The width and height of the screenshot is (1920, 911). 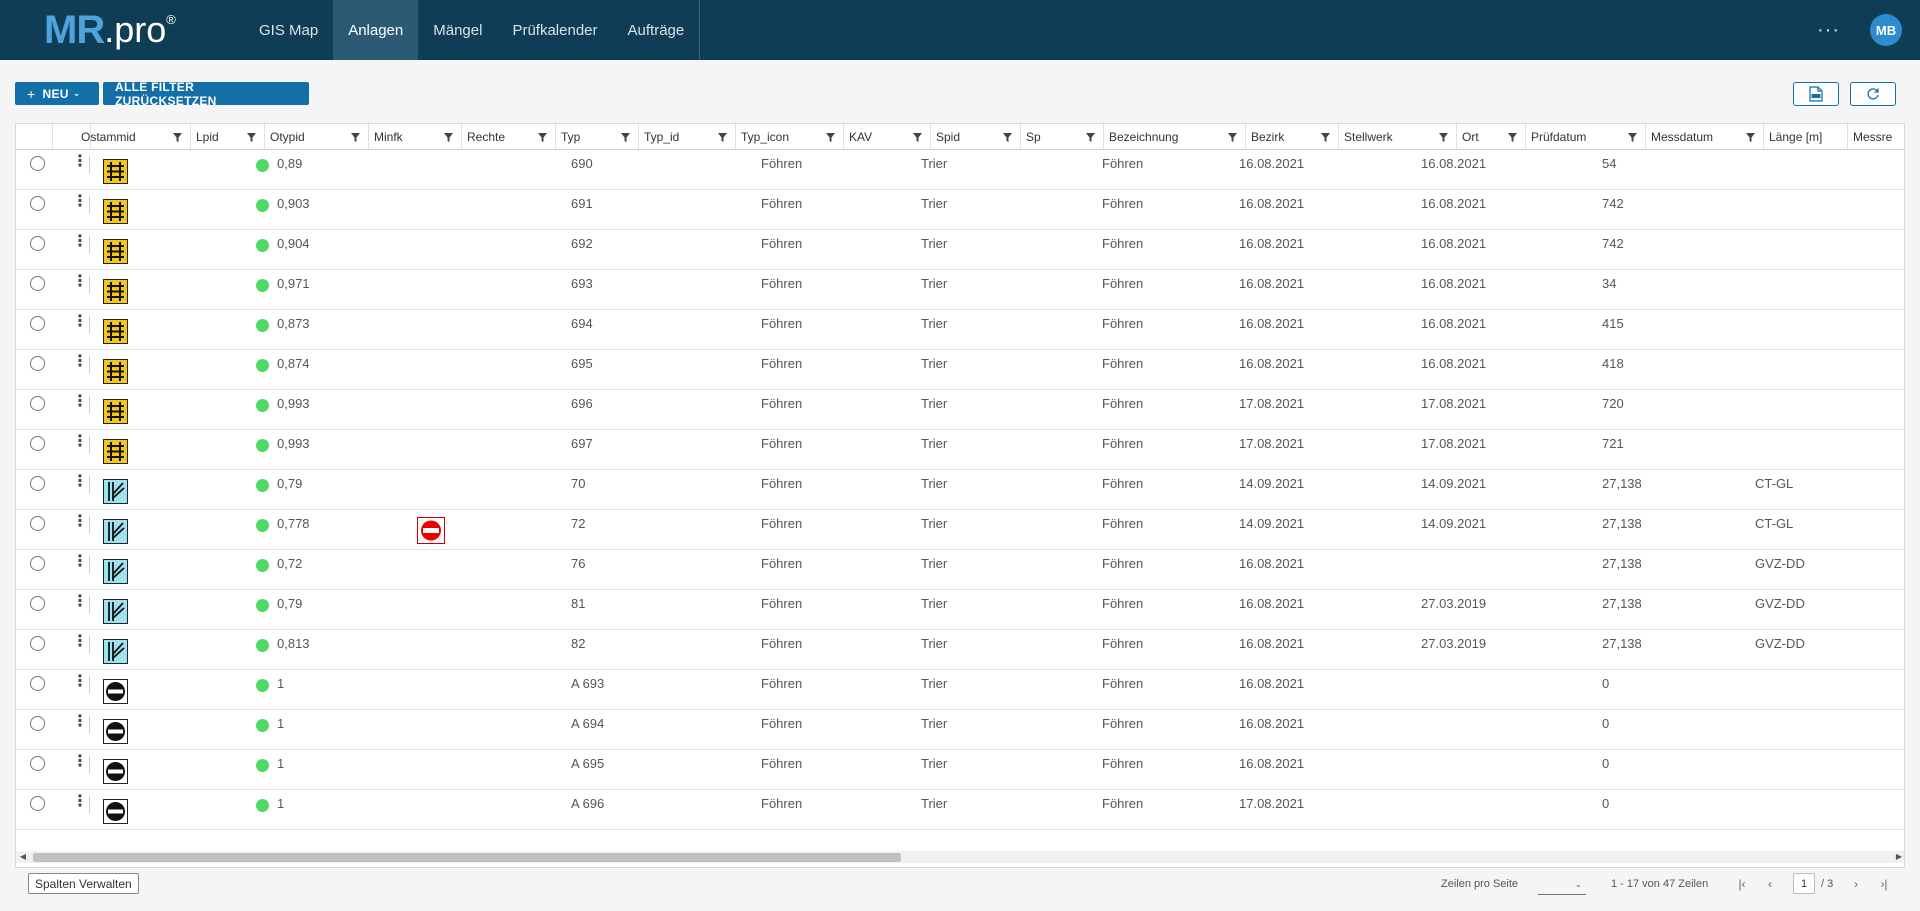 I want to click on nav-item-gis-map: GIS Map, so click(x=289, y=30).